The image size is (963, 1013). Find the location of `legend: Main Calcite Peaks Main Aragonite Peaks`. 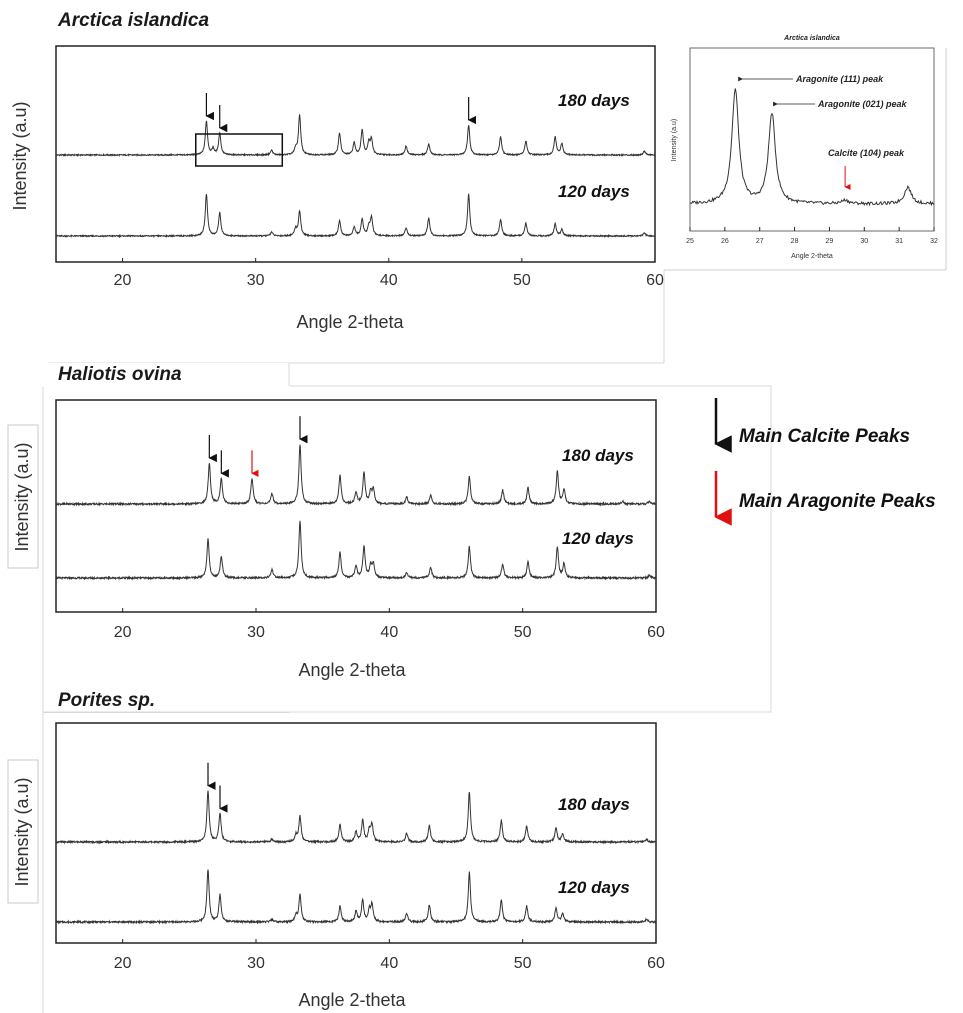

legend: Main Calcite Peaks Main Aragonite Peaks is located at coordinates (825, 462).